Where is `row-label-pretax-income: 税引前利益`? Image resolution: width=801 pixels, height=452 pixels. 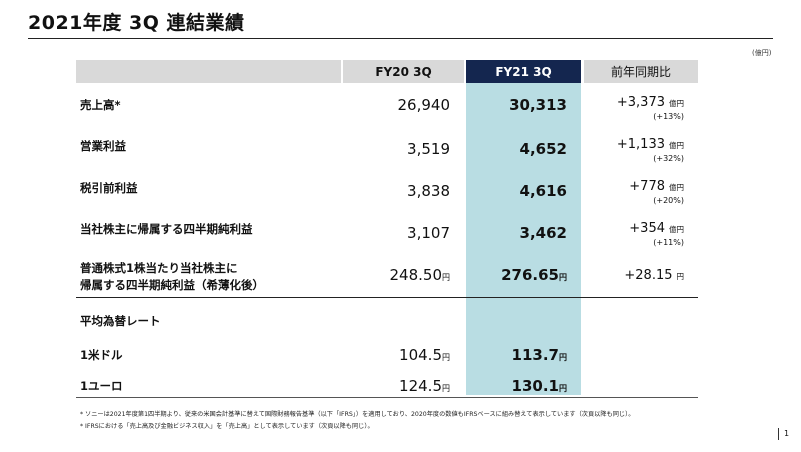
row-label-pretax-income: 税引前利益 is located at coordinates (109, 188).